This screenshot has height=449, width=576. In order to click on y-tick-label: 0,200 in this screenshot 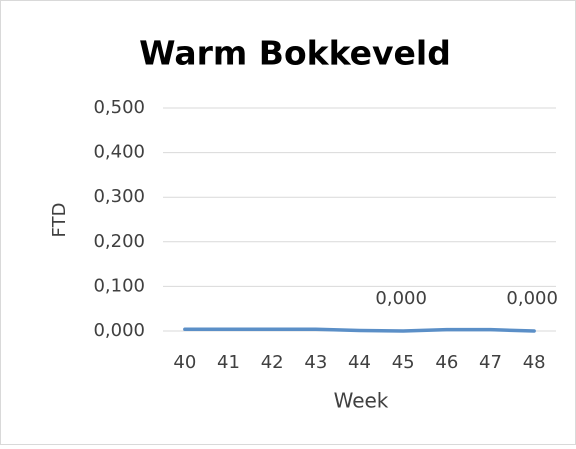, I will do `click(119, 241)`.